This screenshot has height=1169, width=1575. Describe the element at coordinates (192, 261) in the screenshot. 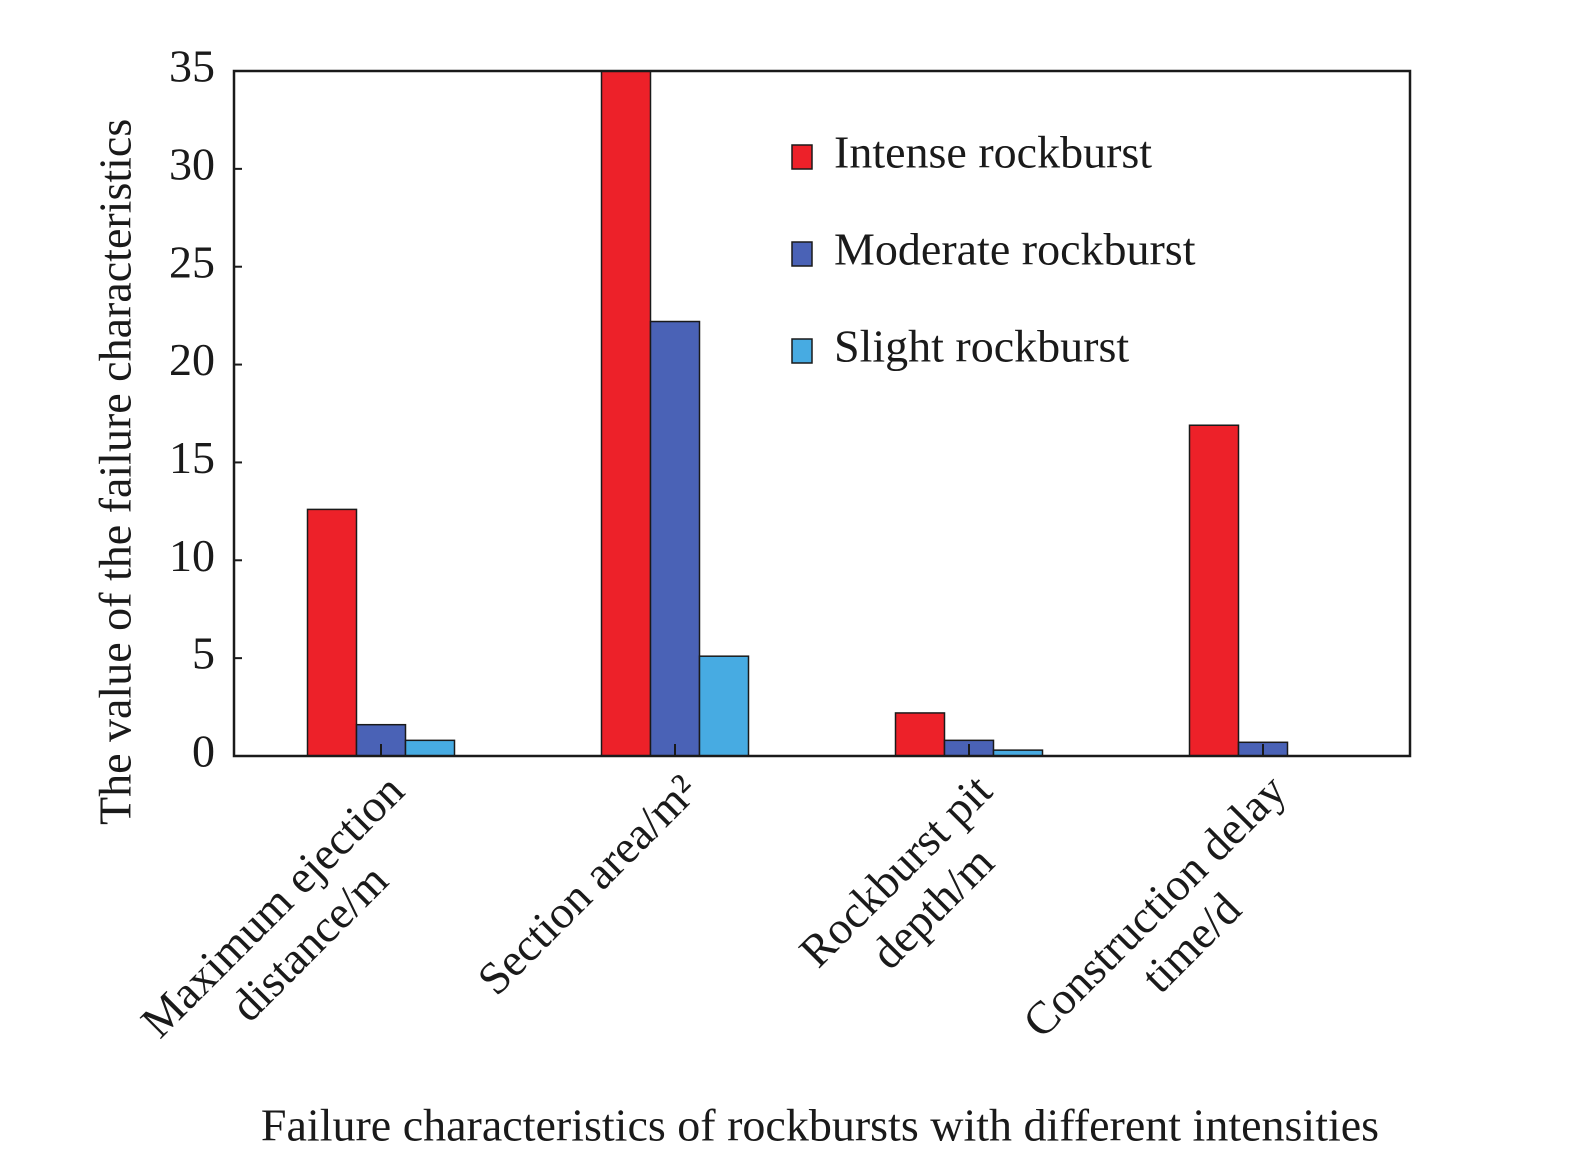

I see `y-tick-label: 25` at that location.